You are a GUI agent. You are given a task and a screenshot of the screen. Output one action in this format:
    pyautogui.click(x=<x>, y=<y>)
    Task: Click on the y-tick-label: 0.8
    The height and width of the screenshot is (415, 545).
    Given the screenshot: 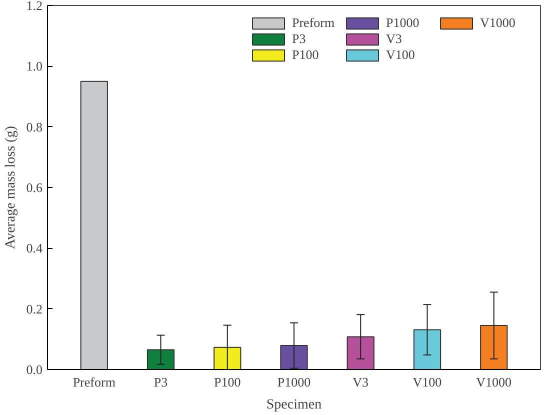 What is the action you would take?
    pyautogui.click(x=34, y=126)
    